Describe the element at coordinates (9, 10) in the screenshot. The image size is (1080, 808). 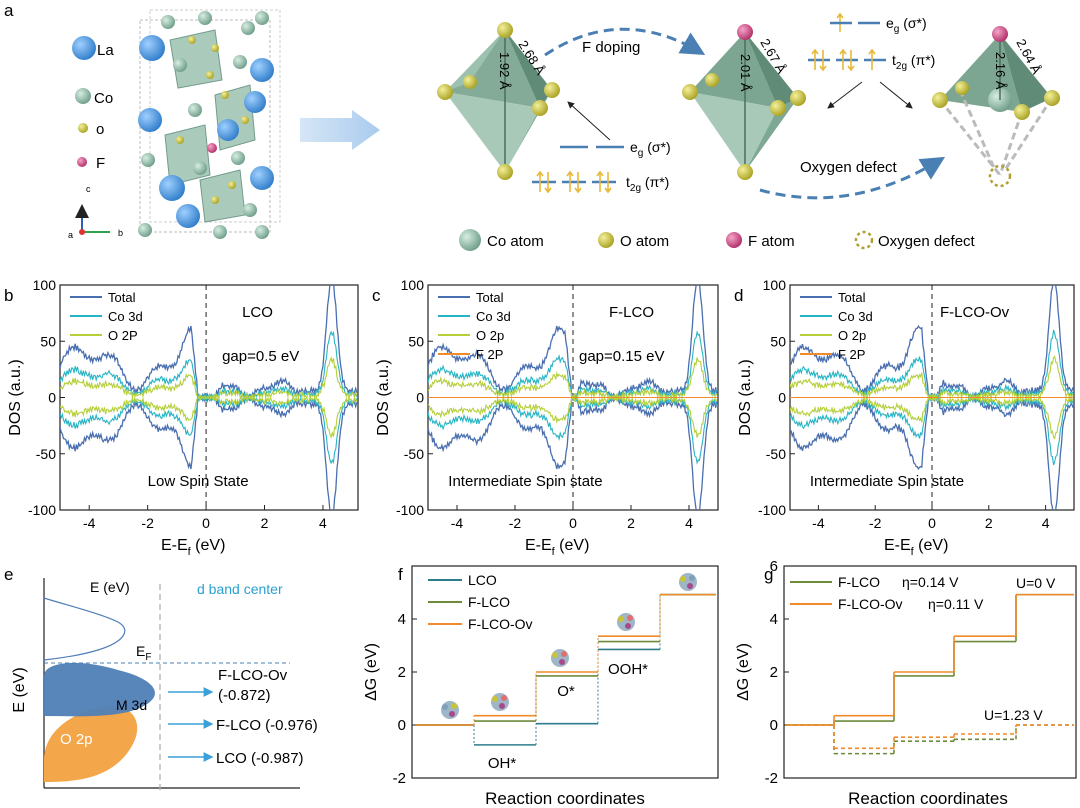
I see `panel-letter-a: a` at that location.